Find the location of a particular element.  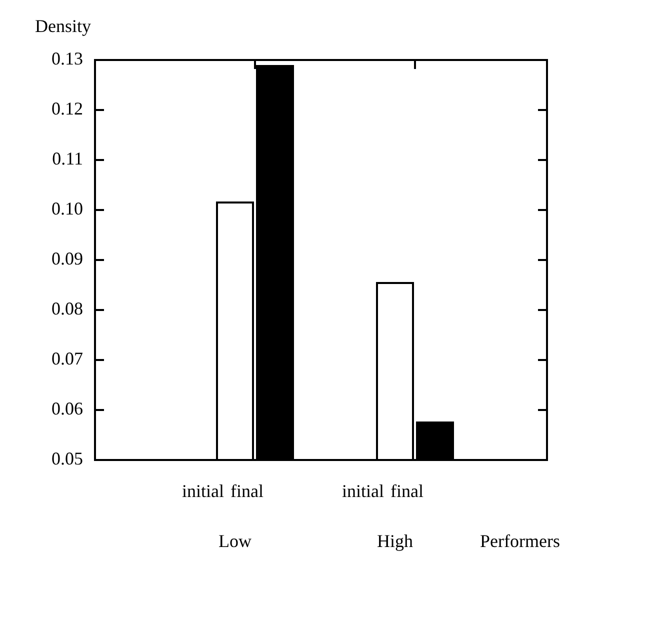

y-tick-label: 0.13 is located at coordinates (67, 58).